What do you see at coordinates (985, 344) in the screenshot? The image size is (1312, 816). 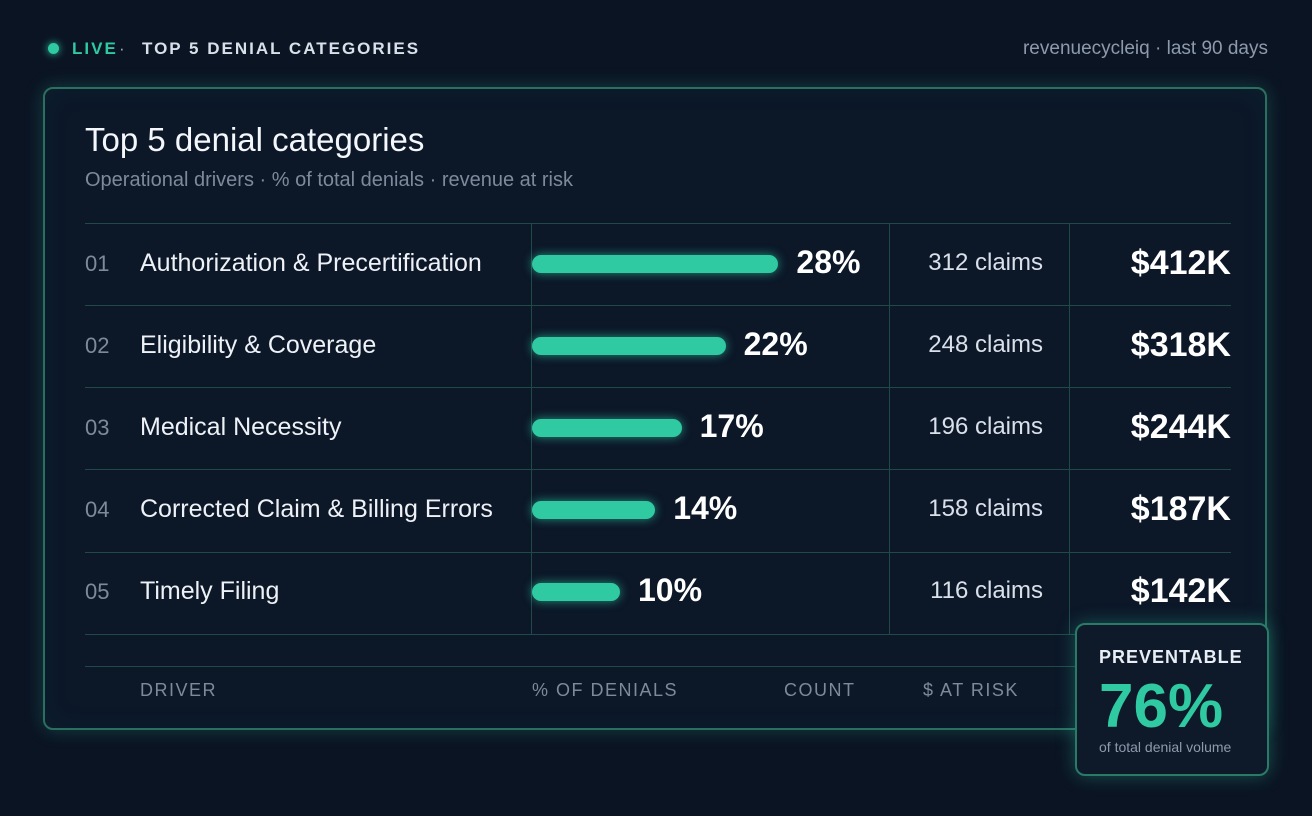 I see `claims-count: 248 claims` at bounding box center [985, 344].